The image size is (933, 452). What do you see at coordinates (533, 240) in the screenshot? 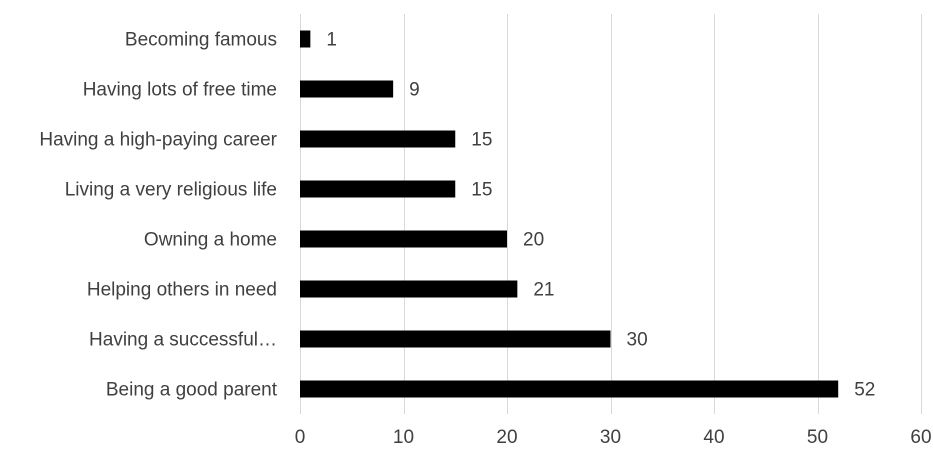
I see `data-label-5: 20` at bounding box center [533, 240].